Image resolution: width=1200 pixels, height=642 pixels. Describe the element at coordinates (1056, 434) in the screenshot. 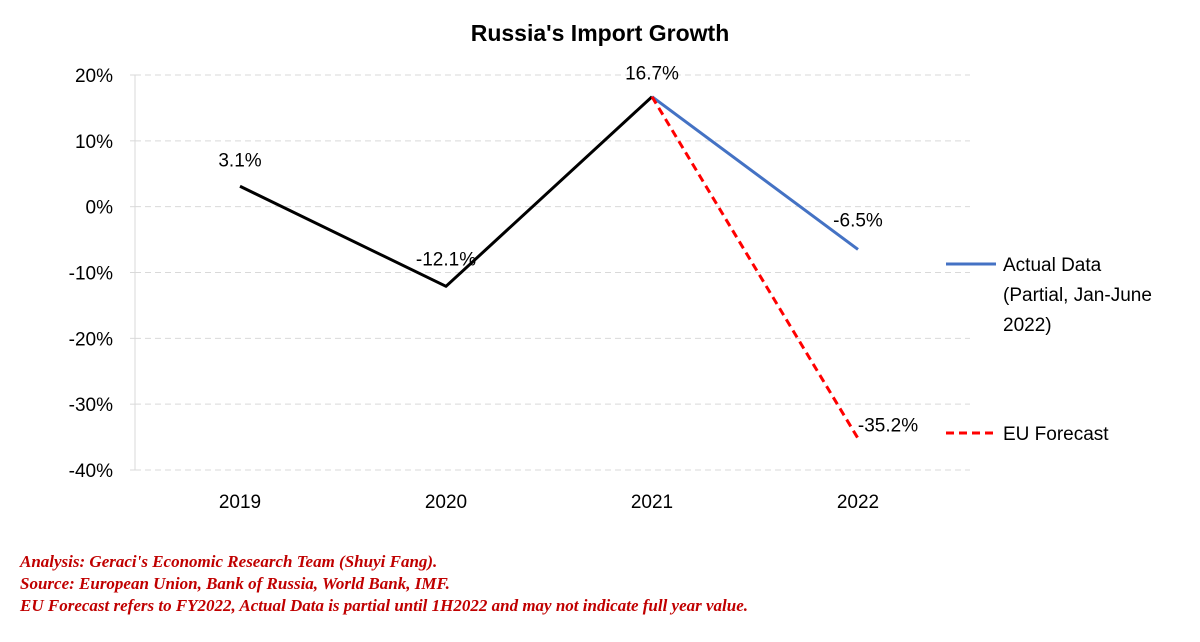

I see `legend-label: EU Forecast` at that location.